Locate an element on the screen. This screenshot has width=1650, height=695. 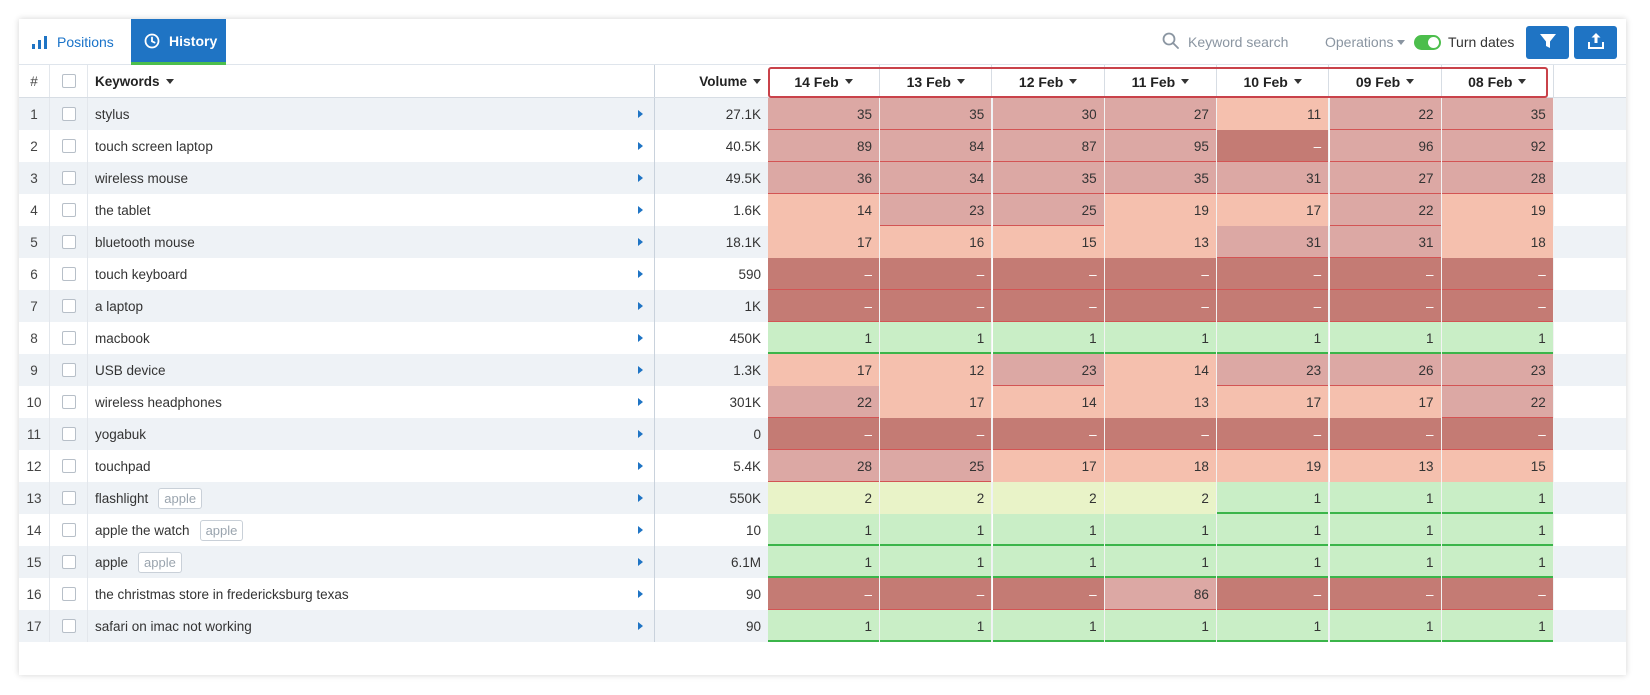
keyword-text: a laptop is located at coordinates (119, 306).